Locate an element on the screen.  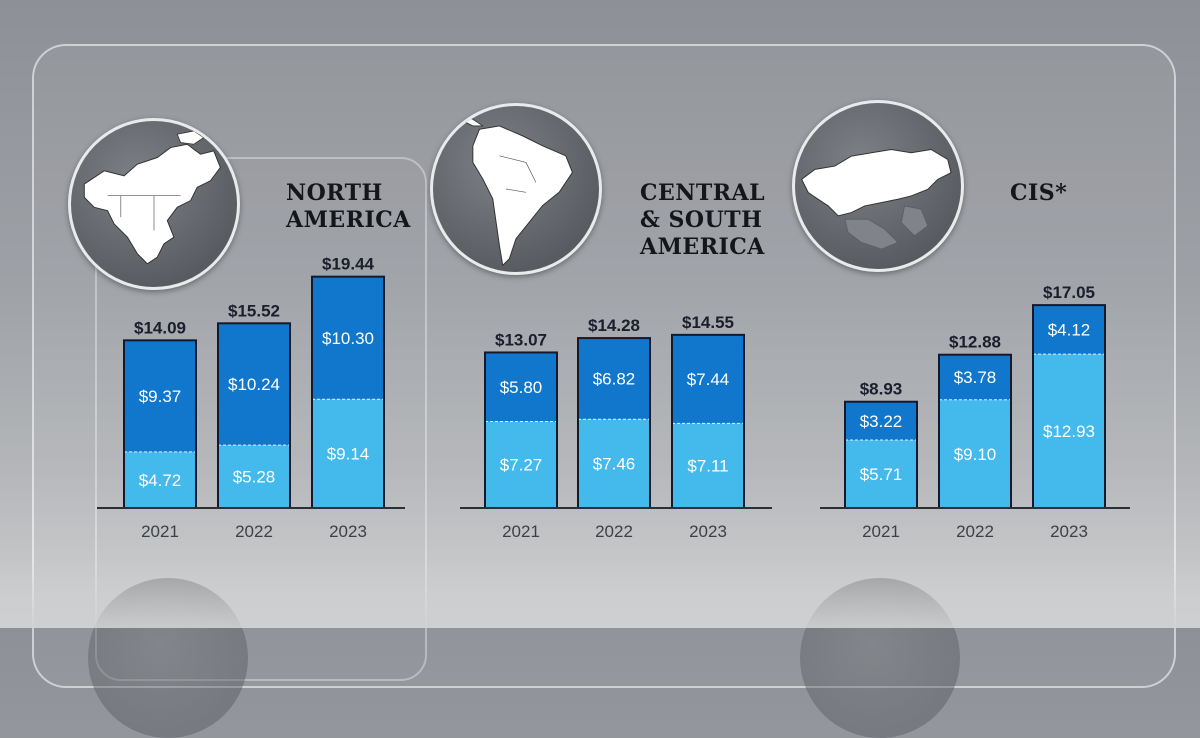
central-south-america-title: CENTRAL & SOUTH AMERICA is located at coordinates (702, 220).